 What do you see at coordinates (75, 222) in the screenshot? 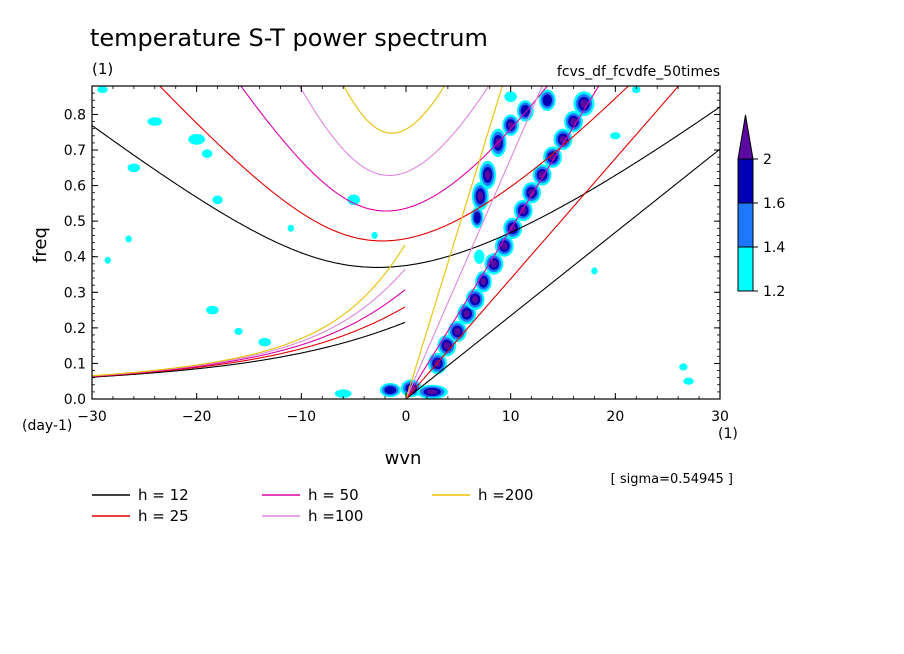
I see `y-tick-label-0.5: 0.5` at bounding box center [75, 222].